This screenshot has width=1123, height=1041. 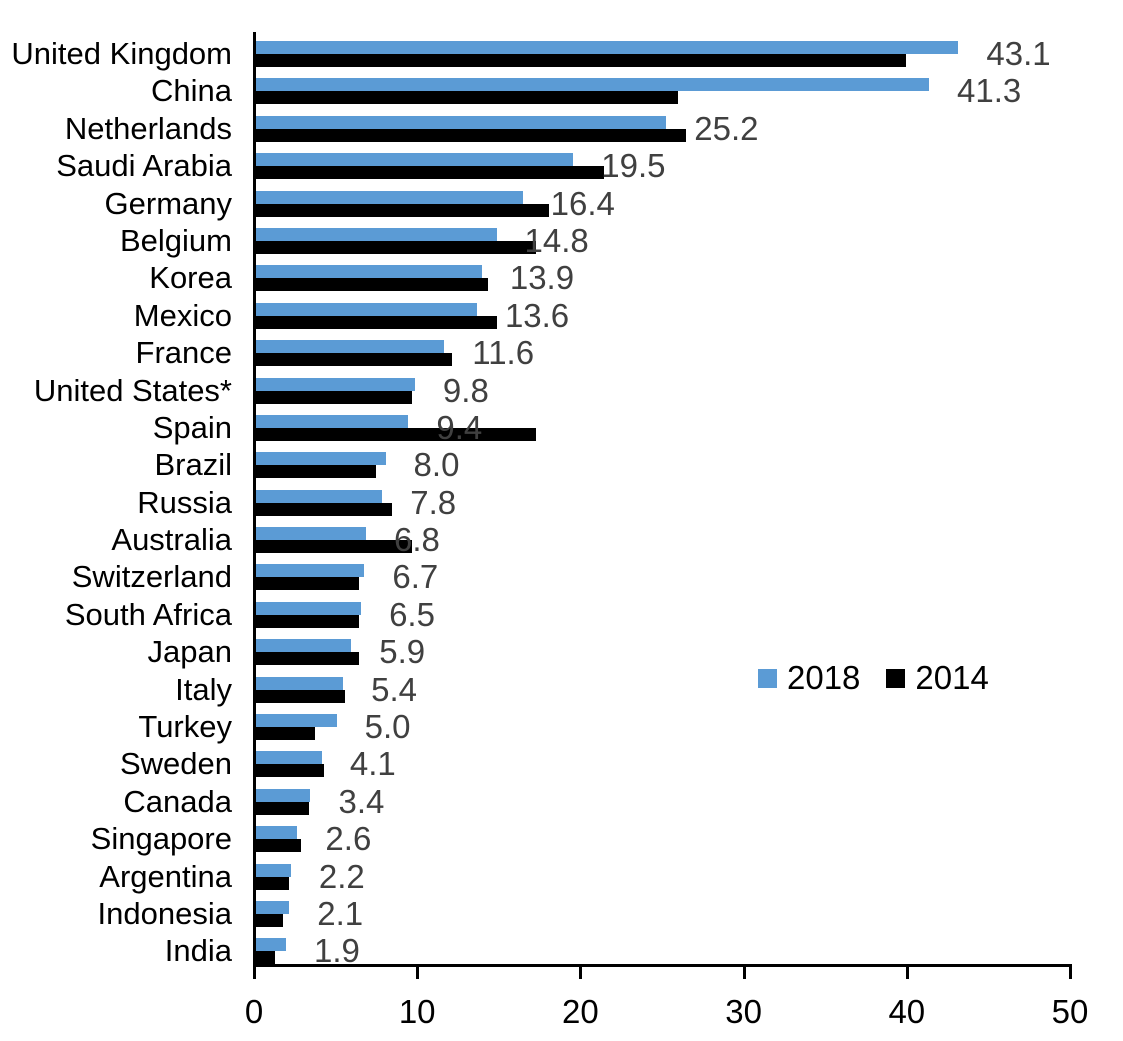 What do you see at coordinates (542, 278) in the screenshot?
I see `data-label: 13.9` at bounding box center [542, 278].